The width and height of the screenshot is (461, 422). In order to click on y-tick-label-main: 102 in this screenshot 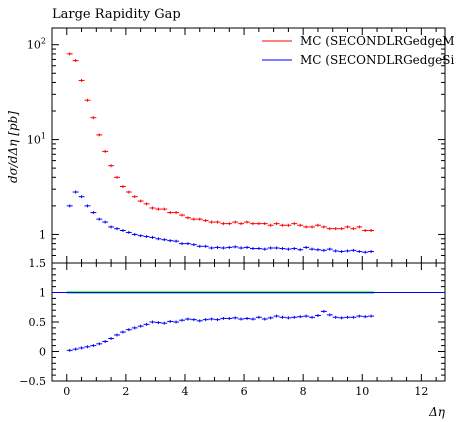, I will do `click(36, 44)`.